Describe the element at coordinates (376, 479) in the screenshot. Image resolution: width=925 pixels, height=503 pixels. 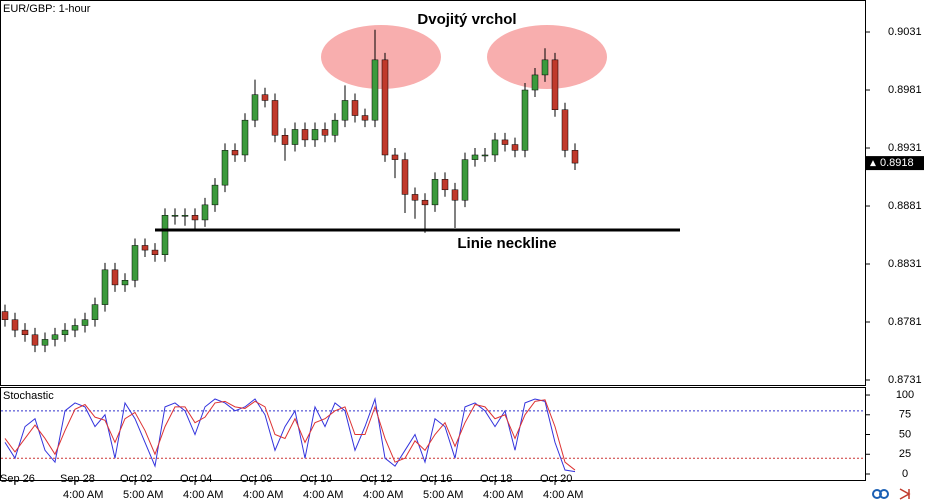
I see `x-tick-label: Oct 12` at that location.